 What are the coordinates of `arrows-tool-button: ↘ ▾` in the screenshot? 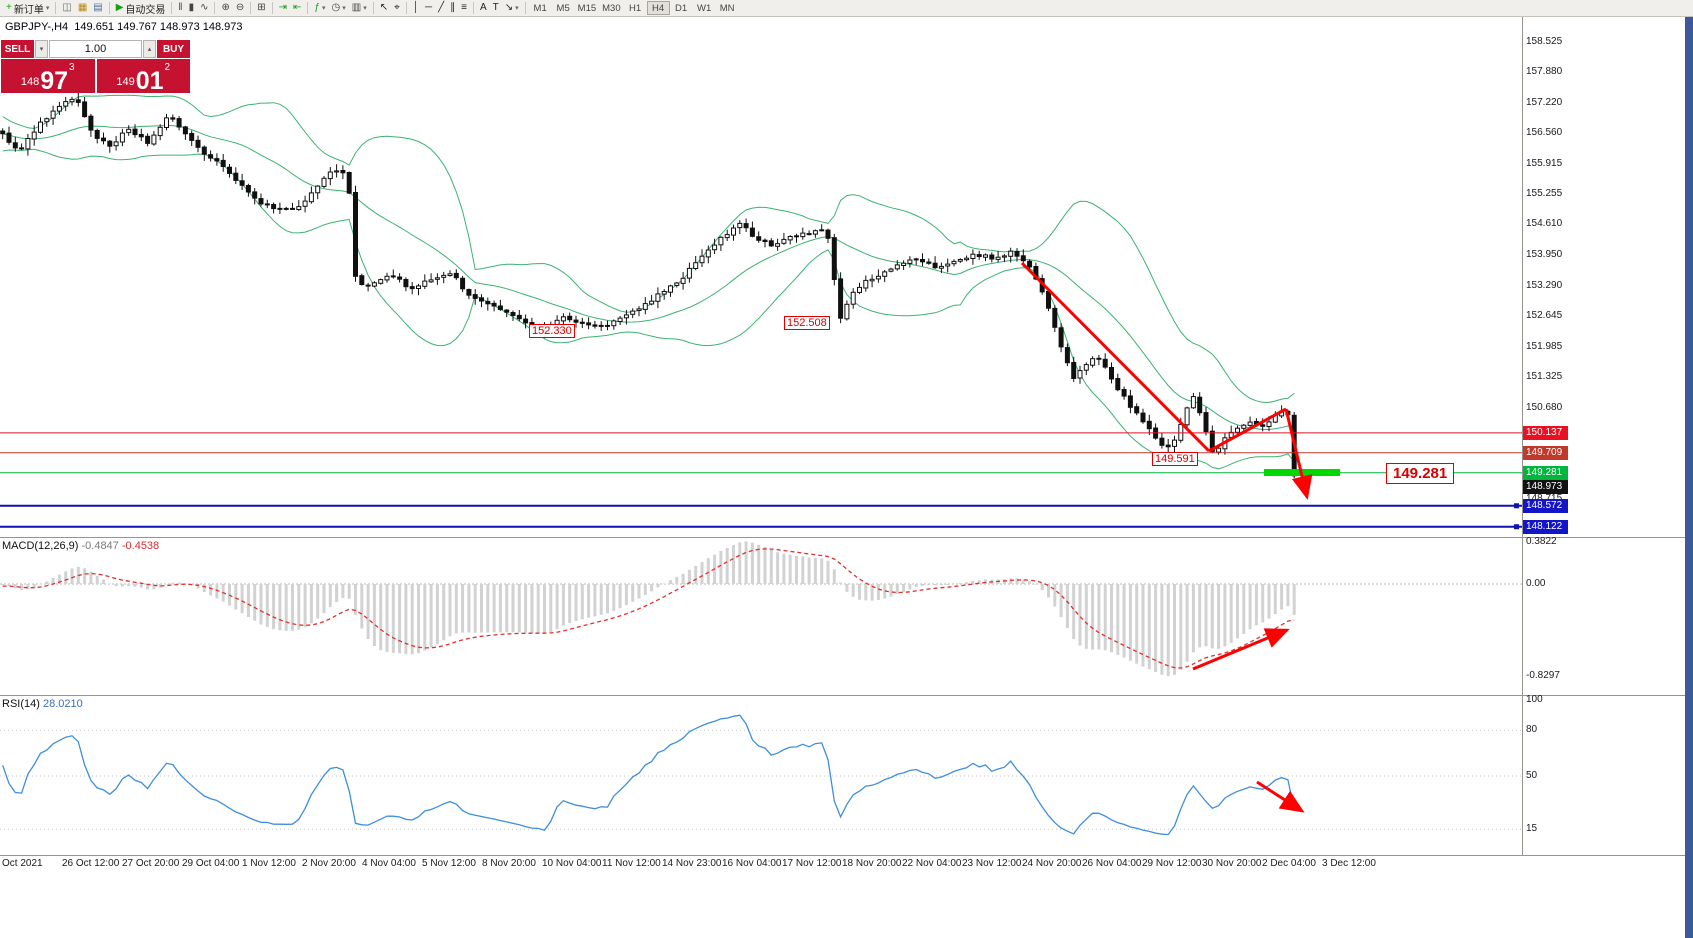 It's located at (512, 8).